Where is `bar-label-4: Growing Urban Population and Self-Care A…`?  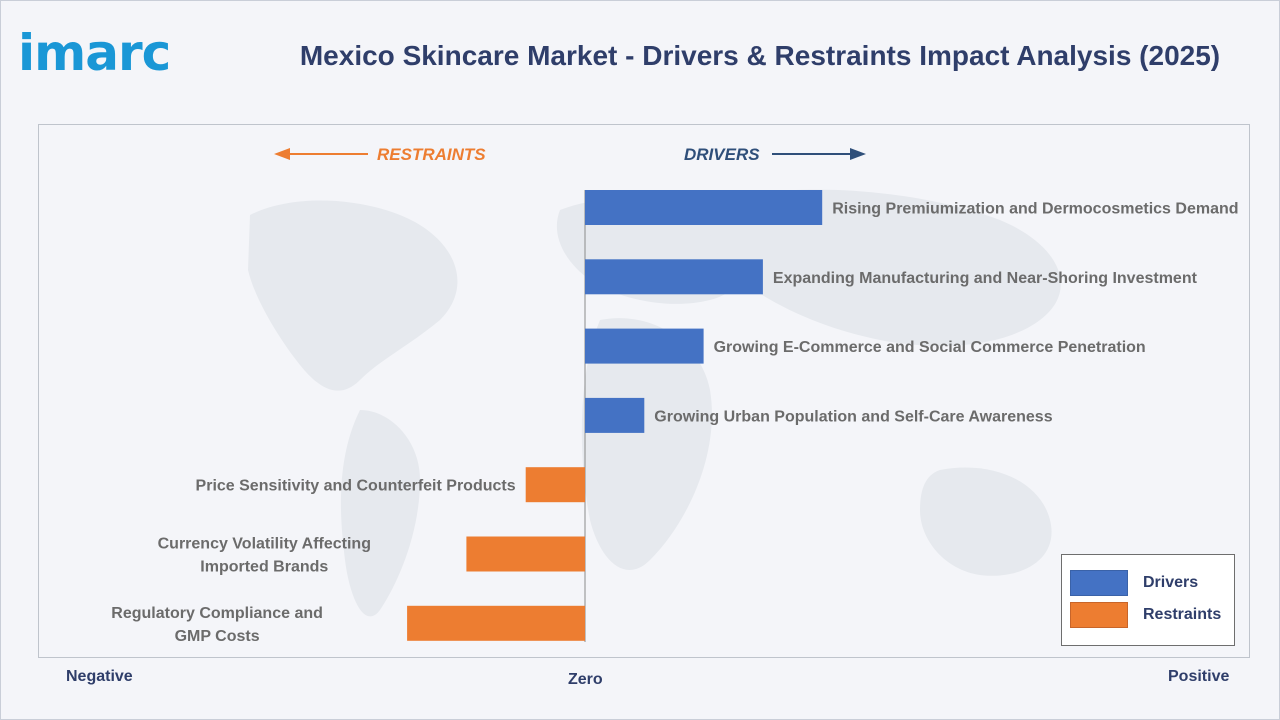
bar-label-4: Growing Urban Population and Self-Care A… is located at coordinates (853, 416).